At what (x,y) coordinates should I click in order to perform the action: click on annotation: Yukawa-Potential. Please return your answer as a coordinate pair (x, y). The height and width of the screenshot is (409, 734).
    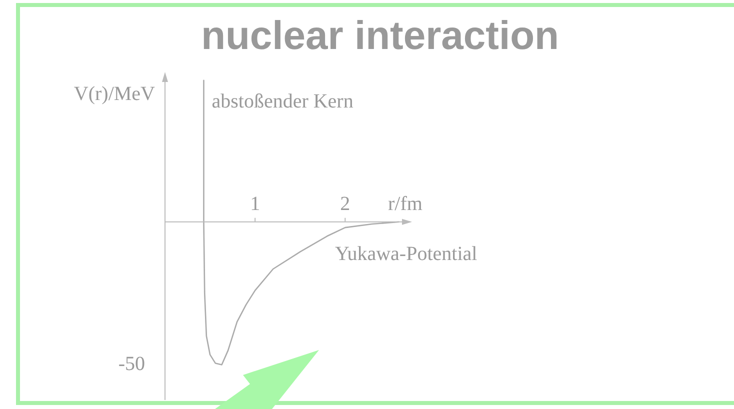
    Looking at the image, I should click on (406, 254).